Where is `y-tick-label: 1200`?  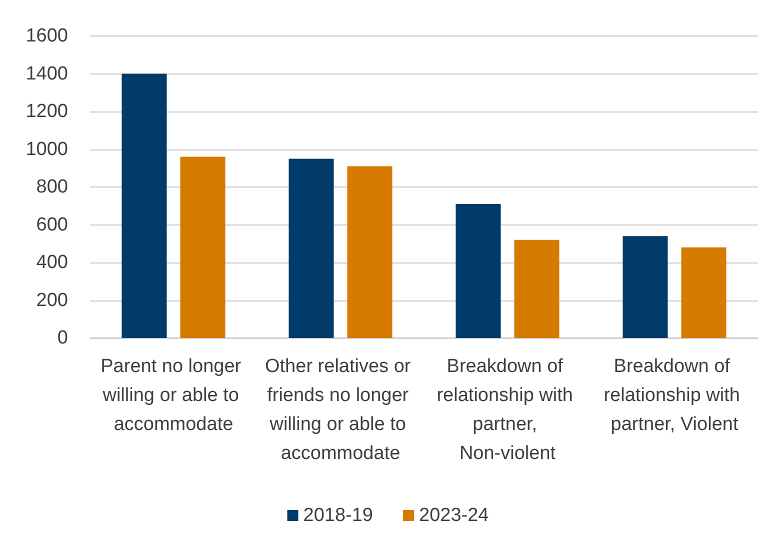
y-tick-label: 1200 is located at coordinates (47, 111).